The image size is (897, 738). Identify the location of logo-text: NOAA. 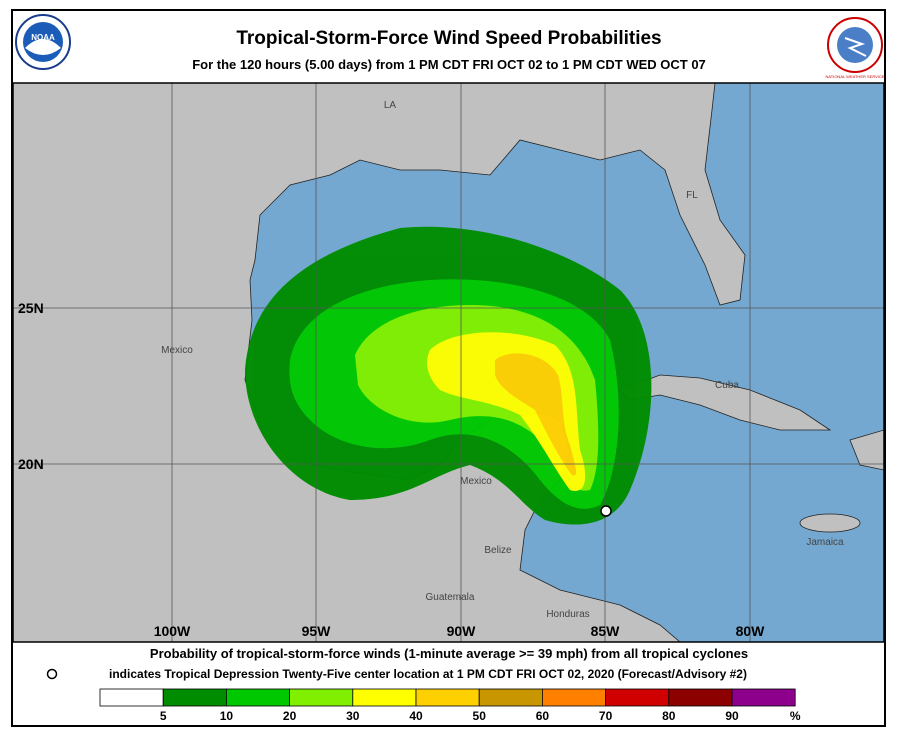
(43, 37).